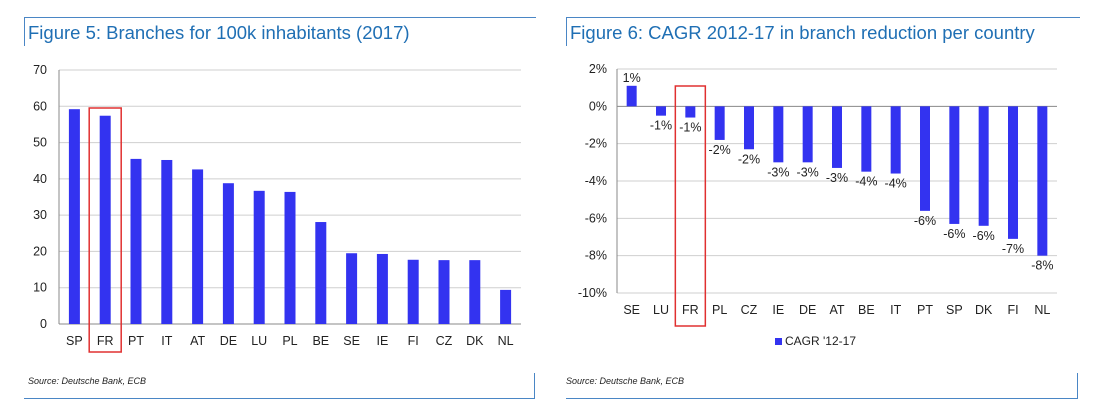 The image size is (1120, 419). I want to click on chart-legend: CAGR '12-17, so click(815, 341).